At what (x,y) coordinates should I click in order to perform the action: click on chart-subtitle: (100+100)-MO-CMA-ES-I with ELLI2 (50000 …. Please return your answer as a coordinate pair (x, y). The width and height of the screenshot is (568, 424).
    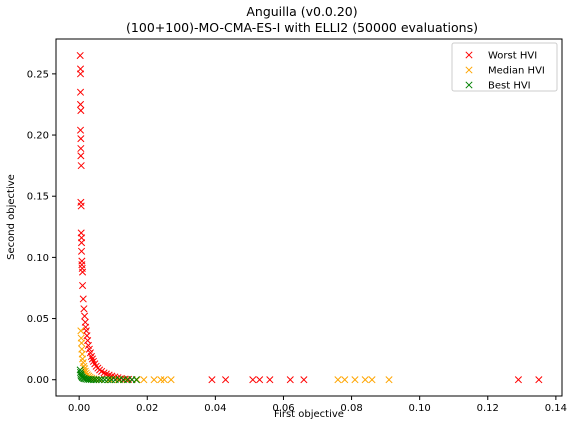
    Looking at the image, I should click on (302, 27).